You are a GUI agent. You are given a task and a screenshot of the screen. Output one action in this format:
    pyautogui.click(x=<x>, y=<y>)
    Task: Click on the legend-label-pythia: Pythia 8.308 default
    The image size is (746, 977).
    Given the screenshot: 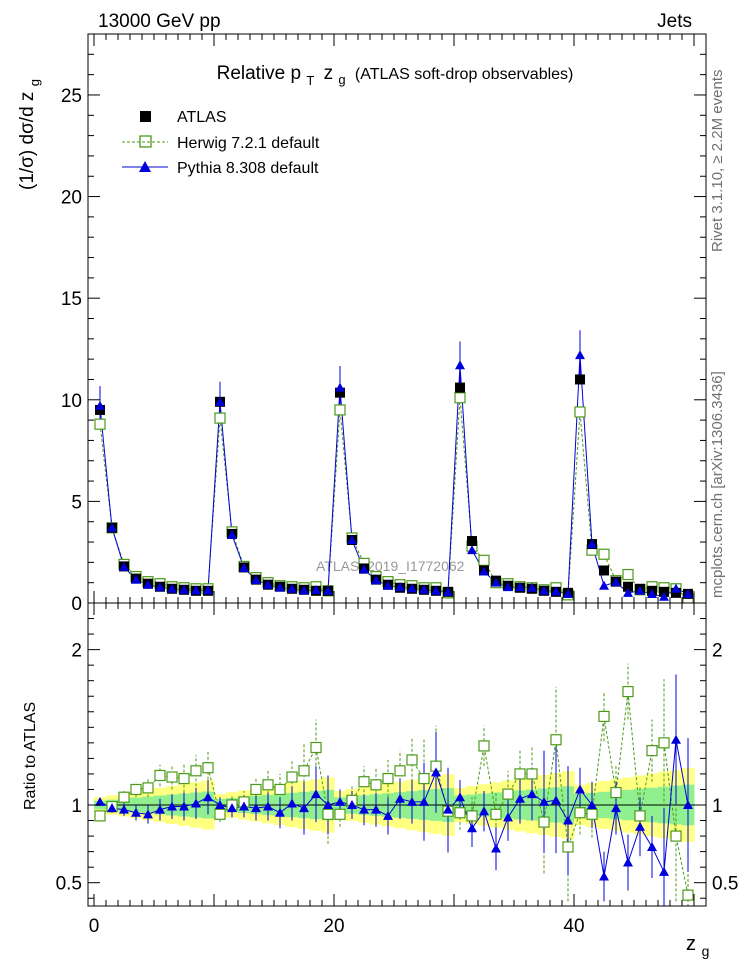 What is the action you would take?
    pyautogui.click(x=248, y=168)
    